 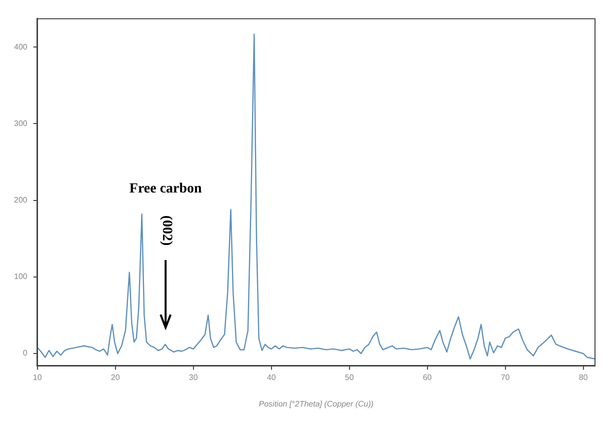 I want to click on x-axis-title: Position [°2Theta] (Copper (Cu)), so click(x=316, y=403).